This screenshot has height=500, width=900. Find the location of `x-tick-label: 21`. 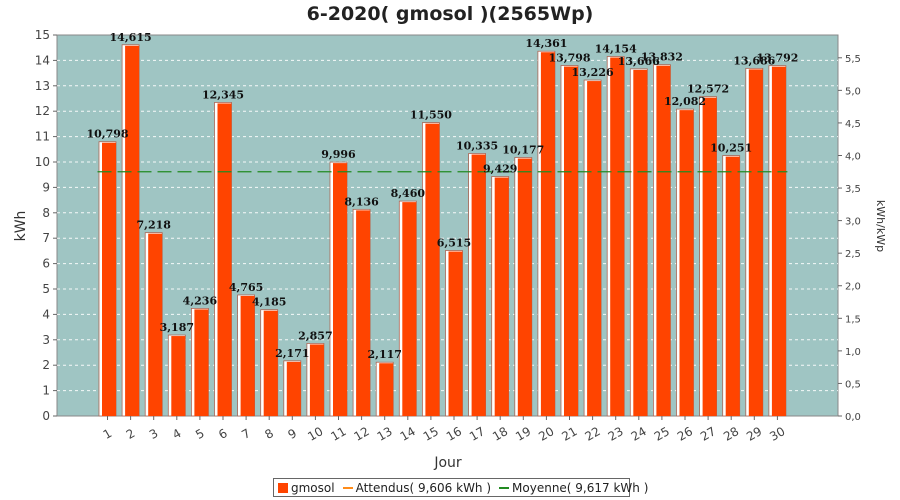

x-tick-label: 21 is located at coordinates (569, 434).